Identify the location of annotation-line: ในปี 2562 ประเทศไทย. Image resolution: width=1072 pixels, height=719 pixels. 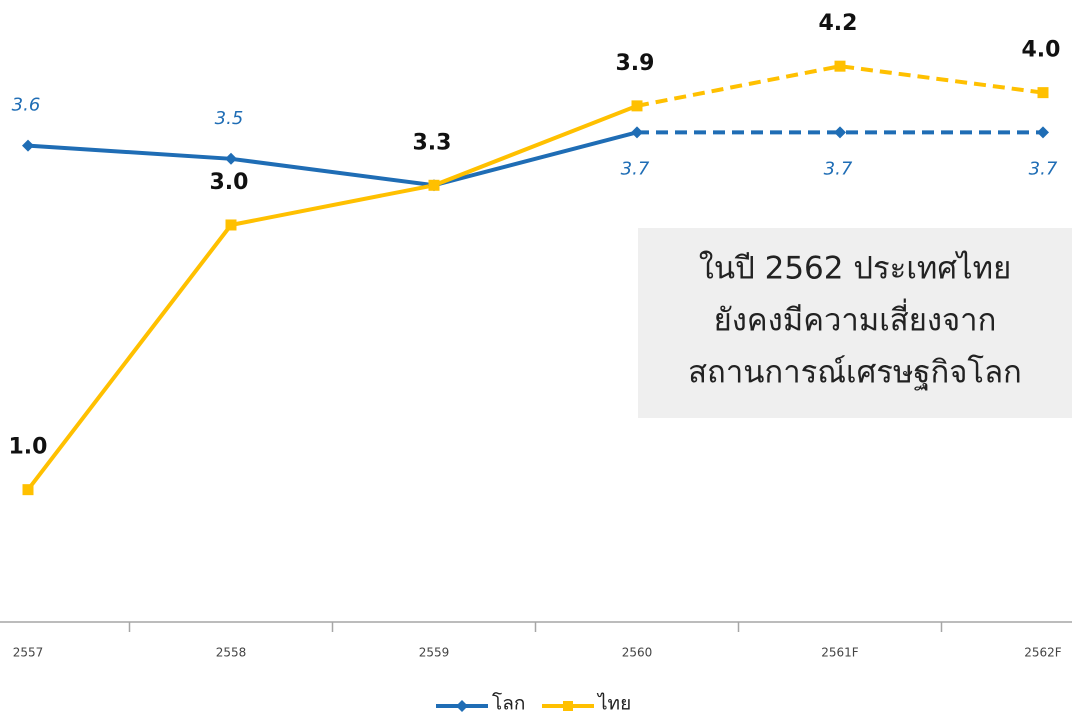
(855, 269).